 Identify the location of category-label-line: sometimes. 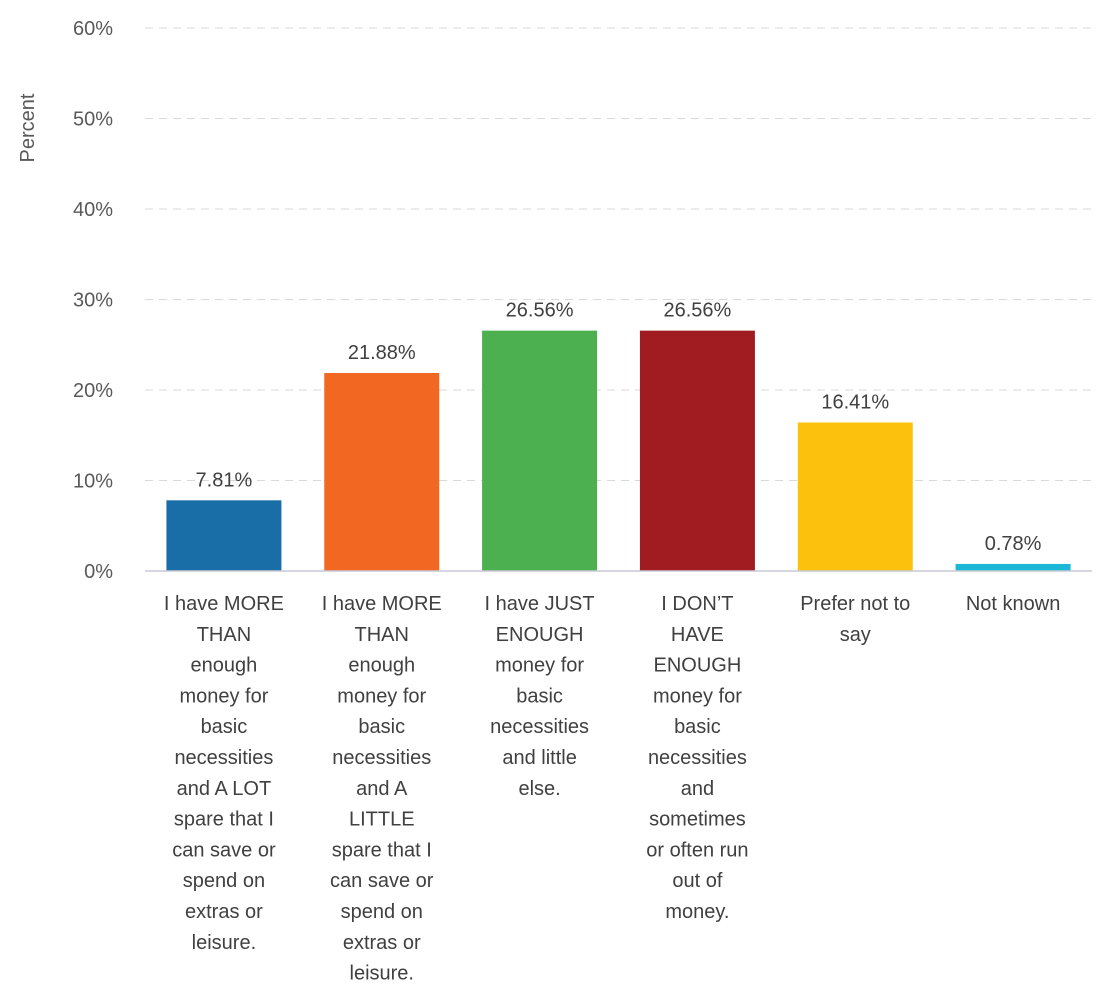
(697, 820).